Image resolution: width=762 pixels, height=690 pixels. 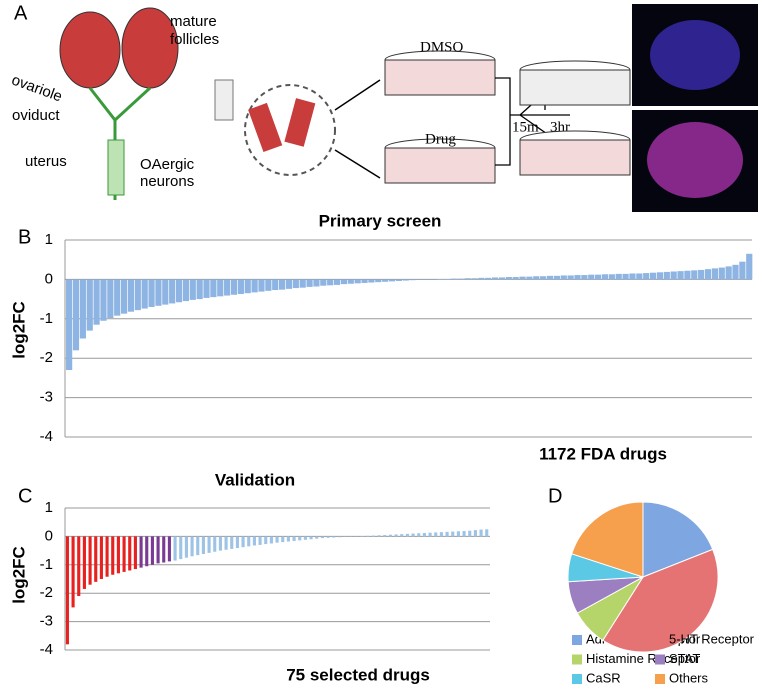 I want to click on label: Drug, so click(x=440, y=139).